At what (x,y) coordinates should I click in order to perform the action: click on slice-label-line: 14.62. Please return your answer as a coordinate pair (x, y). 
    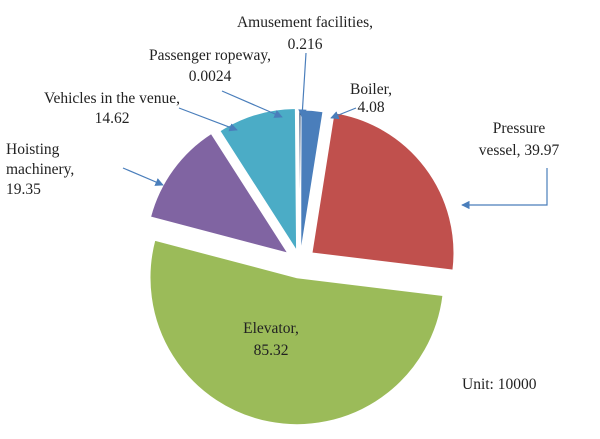
    Looking at the image, I should click on (112, 118).